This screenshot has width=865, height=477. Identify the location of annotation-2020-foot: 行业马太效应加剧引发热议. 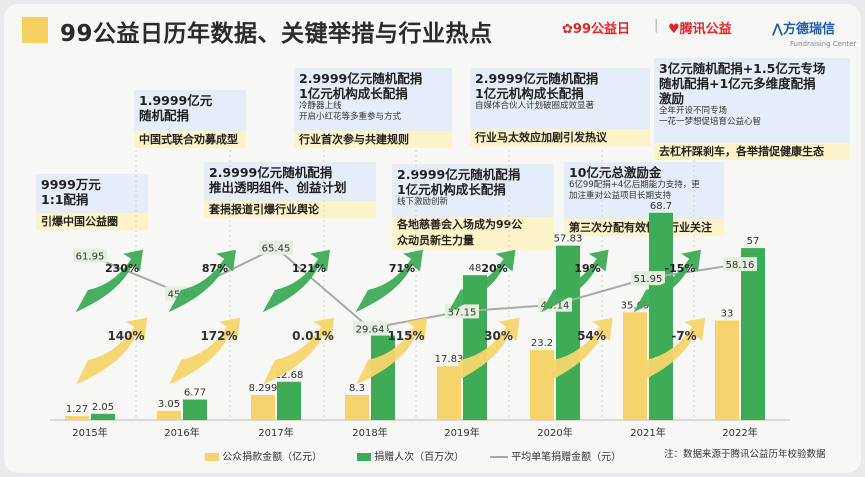
(560, 137).